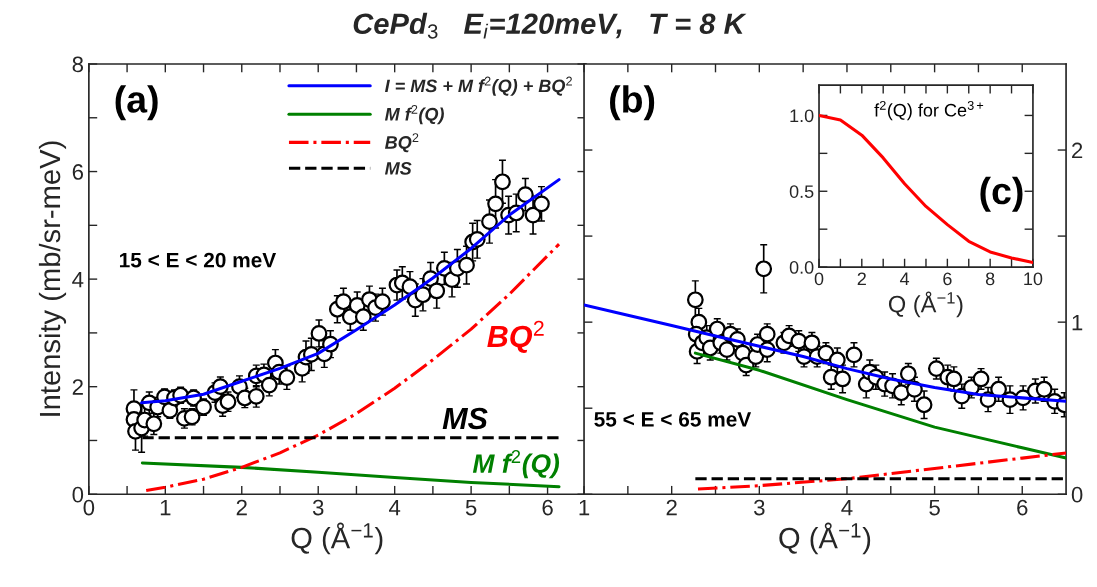 The image size is (1097, 587). Describe the element at coordinates (401, 143) in the screenshot. I see `legend-label: BQ$^{2}$` at that location.